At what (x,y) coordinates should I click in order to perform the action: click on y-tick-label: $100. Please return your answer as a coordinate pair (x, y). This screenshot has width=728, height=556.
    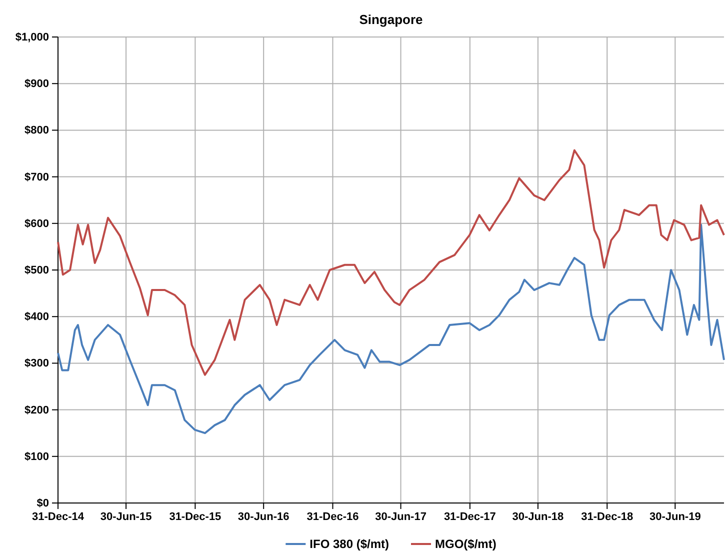
    Looking at the image, I should click on (36, 456).